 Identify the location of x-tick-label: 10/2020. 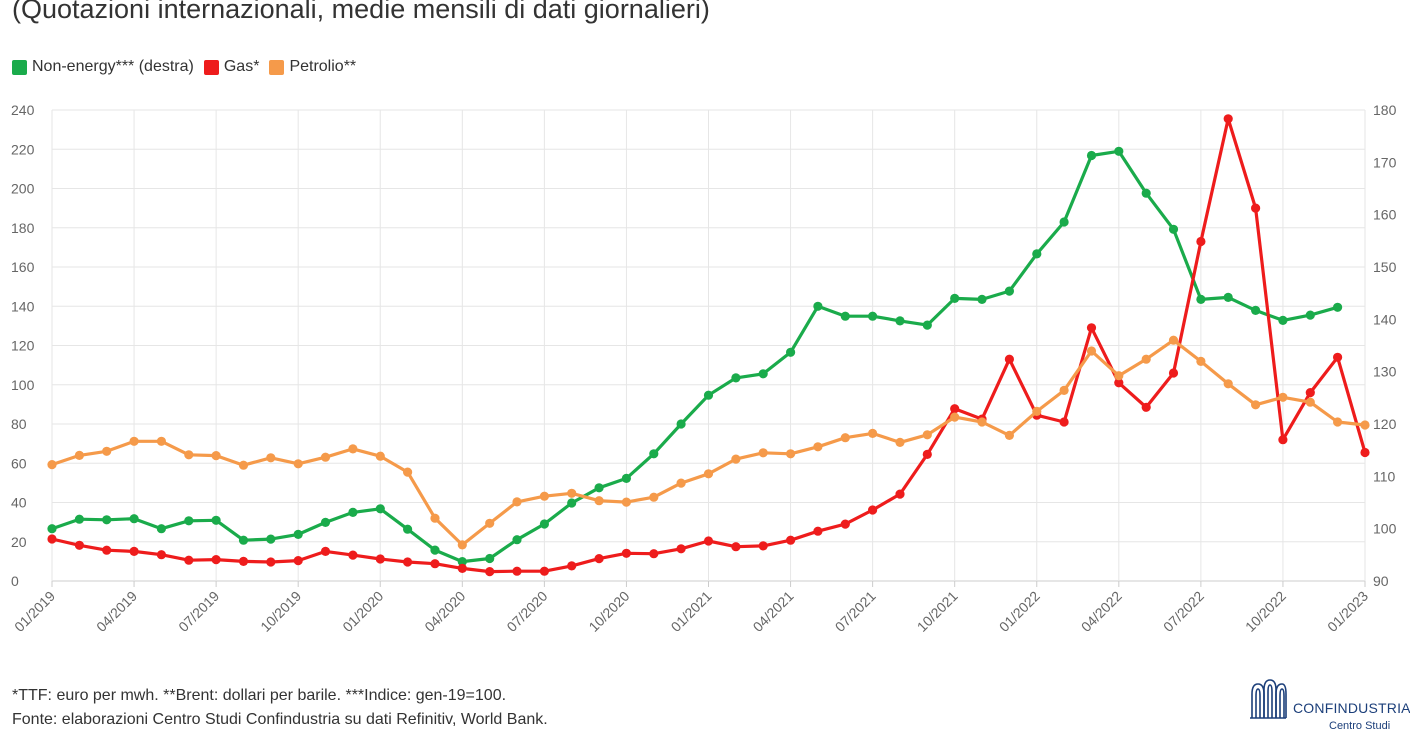
(608, 611).